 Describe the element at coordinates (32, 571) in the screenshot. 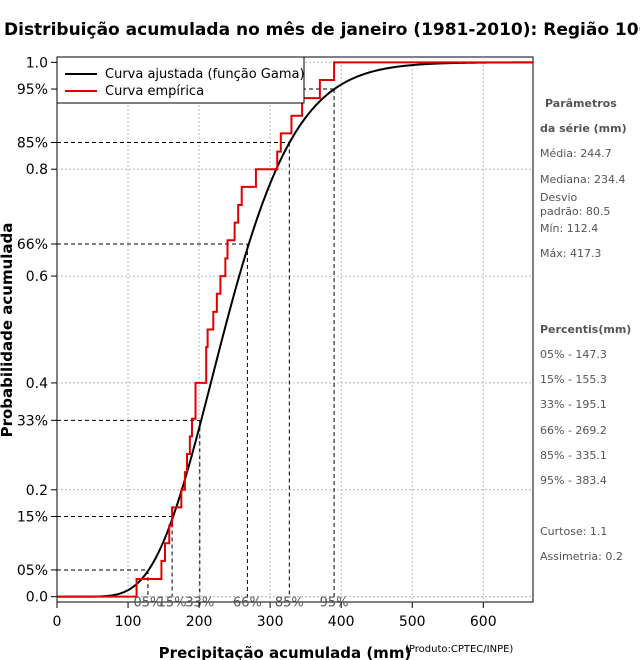

I see `y-tick-label-1: 05%` at that location.